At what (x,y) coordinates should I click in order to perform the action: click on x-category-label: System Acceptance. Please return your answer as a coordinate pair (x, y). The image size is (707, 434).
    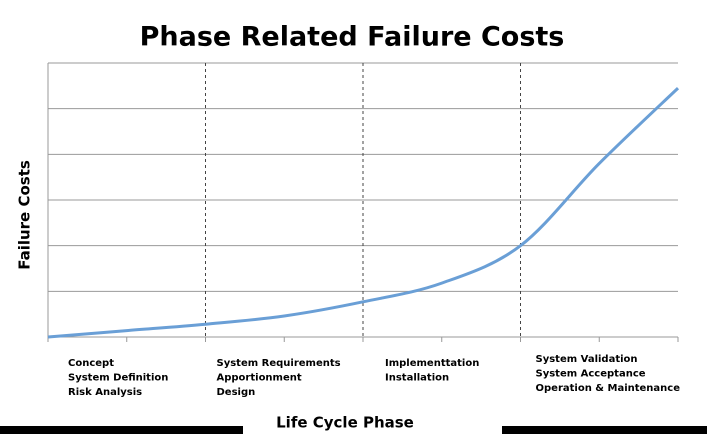
    Looking at the image, I should click on (591, 374).